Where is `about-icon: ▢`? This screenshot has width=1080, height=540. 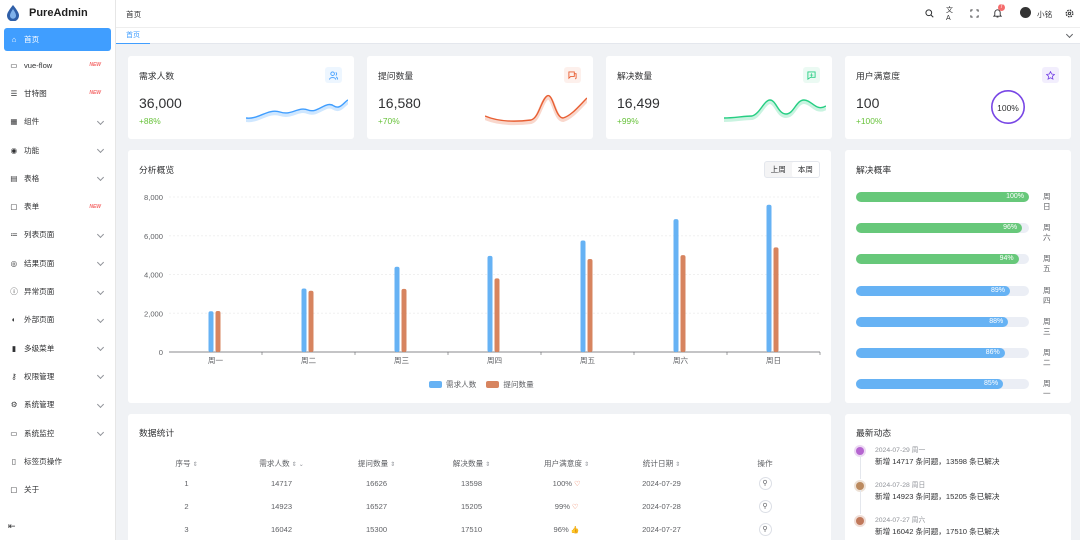
about-icon: ▢ is located at coordinates (14, 490).